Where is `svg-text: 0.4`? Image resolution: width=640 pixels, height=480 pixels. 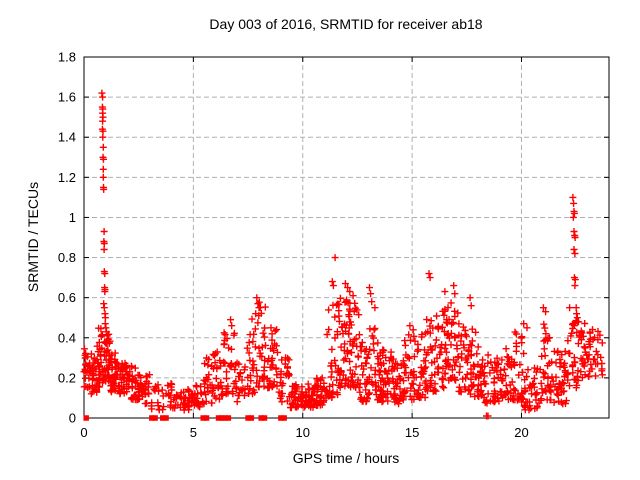 svg-text: 0.4 is located at coordinates (67, 337).